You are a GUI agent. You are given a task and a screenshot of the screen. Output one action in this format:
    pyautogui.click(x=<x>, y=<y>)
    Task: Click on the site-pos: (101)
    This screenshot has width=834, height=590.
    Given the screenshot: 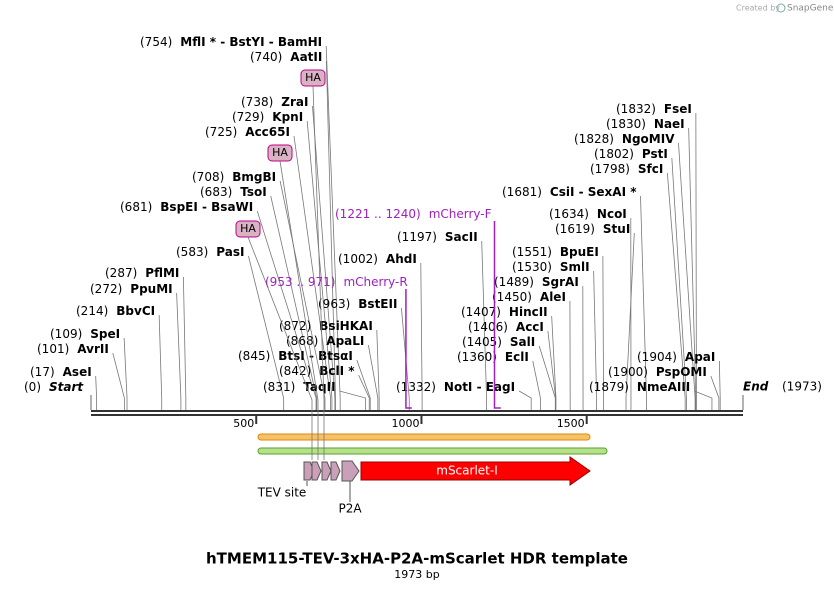 What is the action you would take?
    pyautogui.click(x=53, y=349)
    